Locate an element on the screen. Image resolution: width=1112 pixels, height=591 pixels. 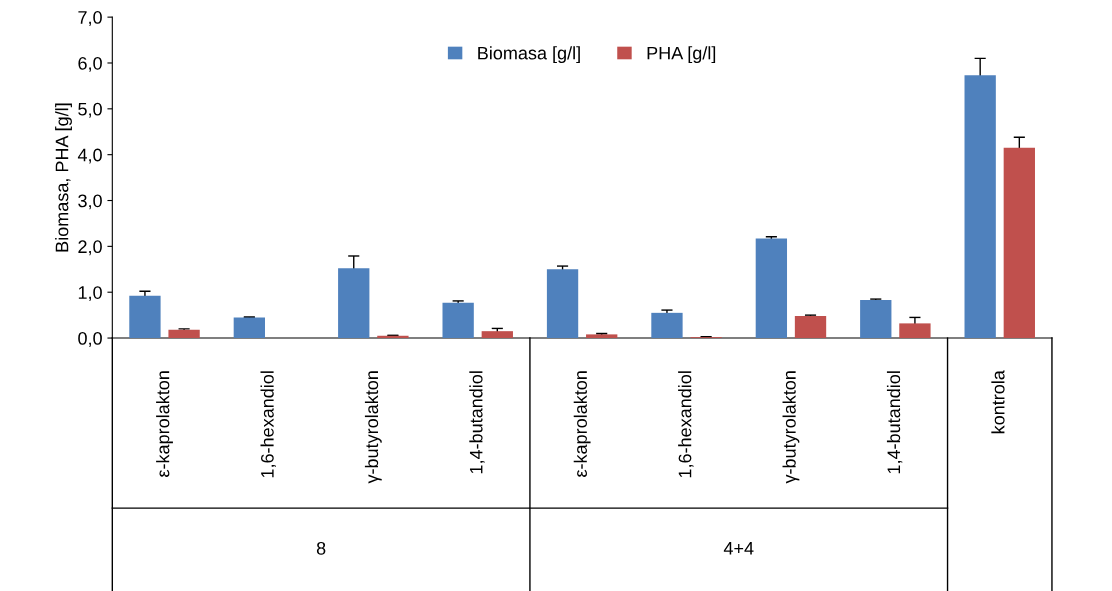
legend-label: Biomasa [g/l] is located at coordinates (529, 55).